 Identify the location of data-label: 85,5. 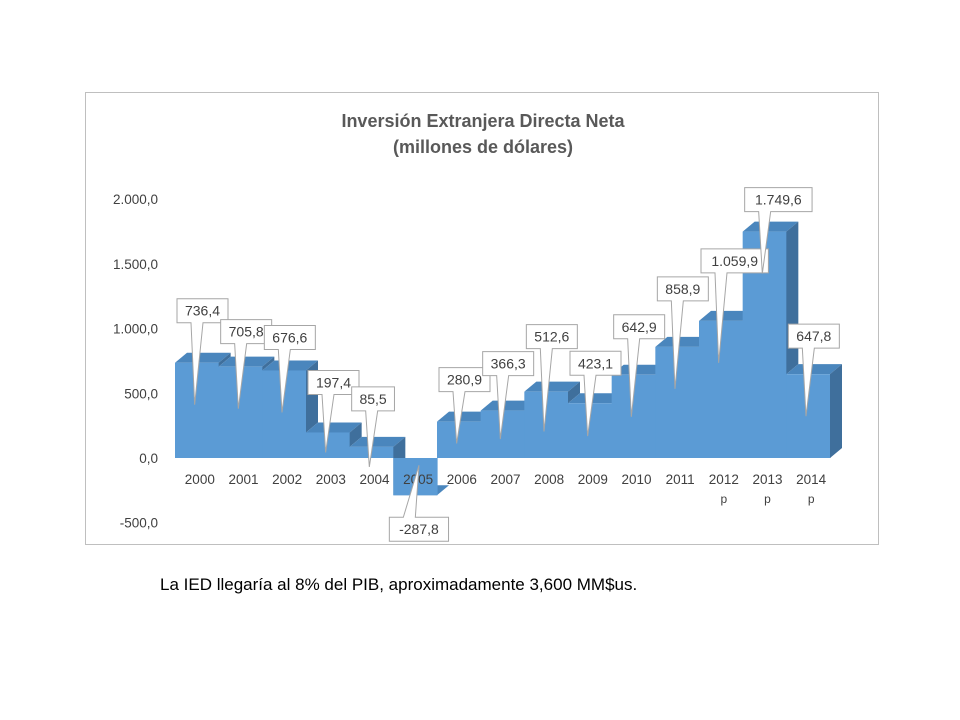
(372, 399).